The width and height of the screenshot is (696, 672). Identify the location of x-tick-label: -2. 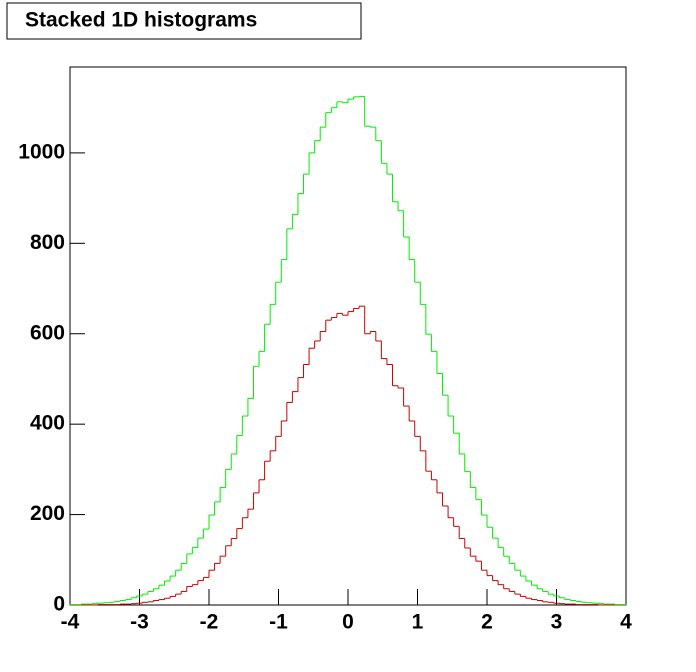
(209, 622).